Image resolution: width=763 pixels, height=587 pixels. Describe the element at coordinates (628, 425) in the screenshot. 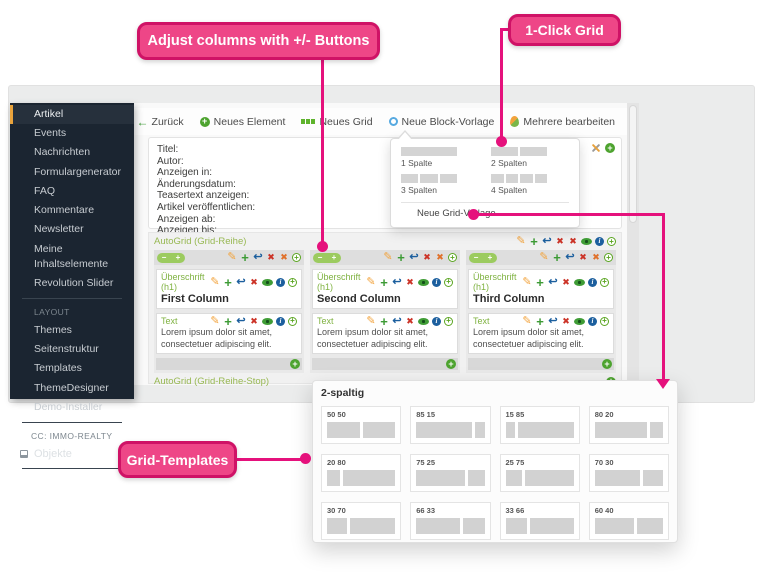

I see `template-card-80-20: 80 20` at that location.